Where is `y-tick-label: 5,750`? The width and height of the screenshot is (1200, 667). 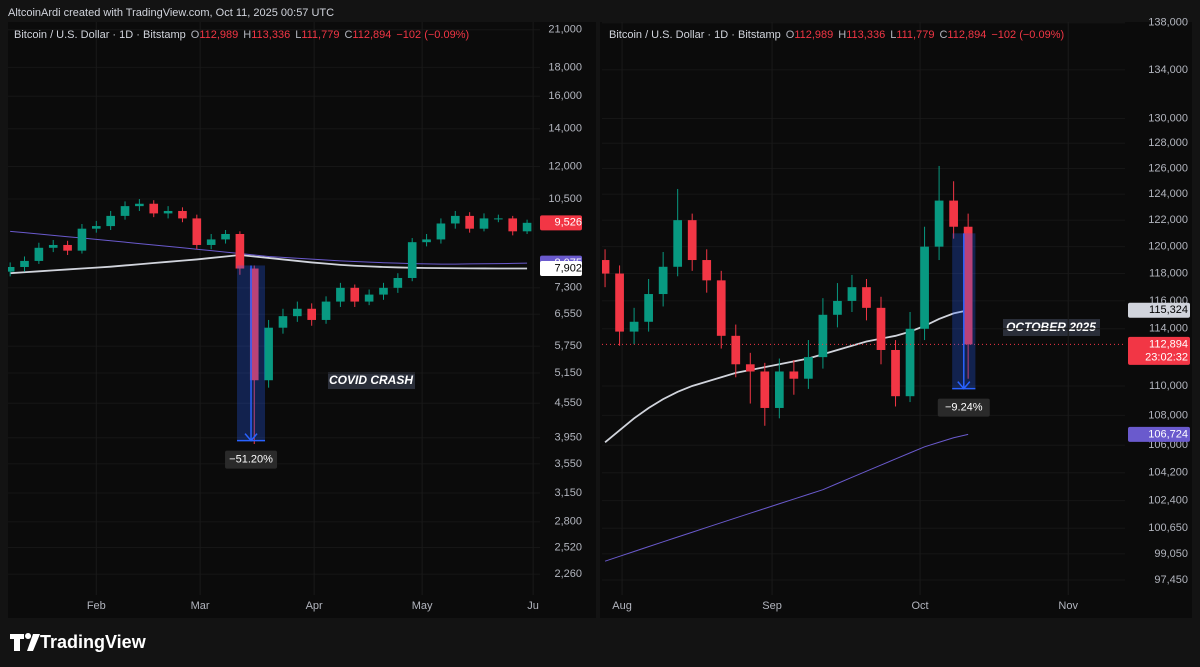 y-tick-label: 5,750 is located at coordinates (568, 346).